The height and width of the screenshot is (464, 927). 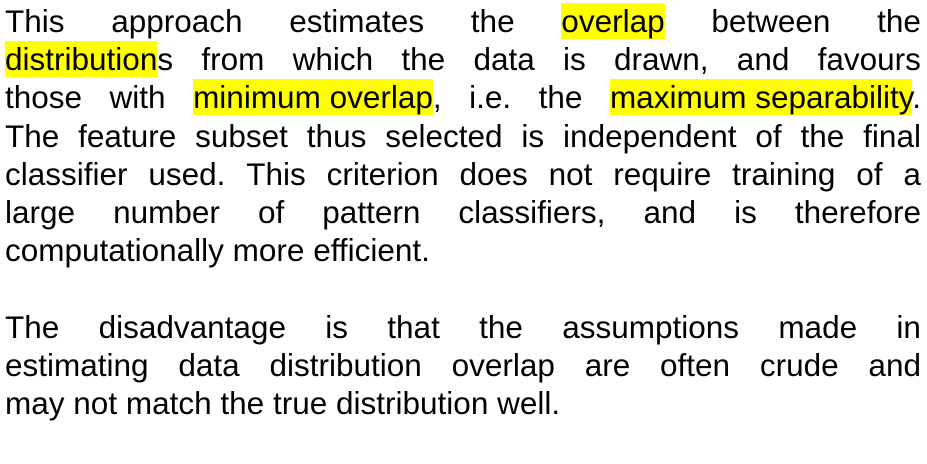 What do you see at coordinates (192, 326) in the screenshot?
I see `text-segment: disadvantage` at bounding box center [192, 326].